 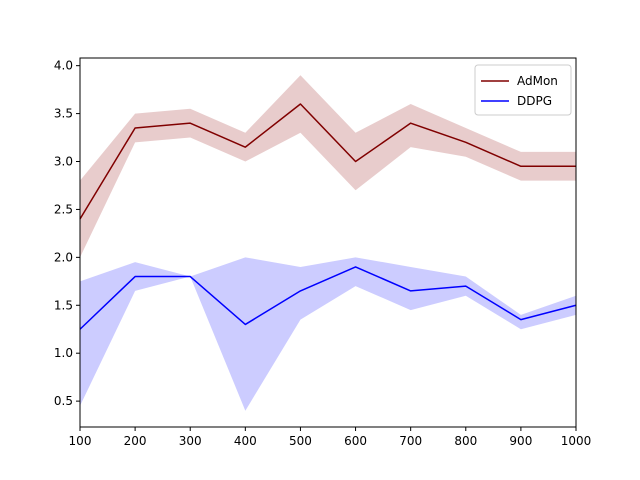 What do you see at coordinates (80, 441) in the screenshot?
I see `x-tick-label: 100` at bounding box center [80, 441].